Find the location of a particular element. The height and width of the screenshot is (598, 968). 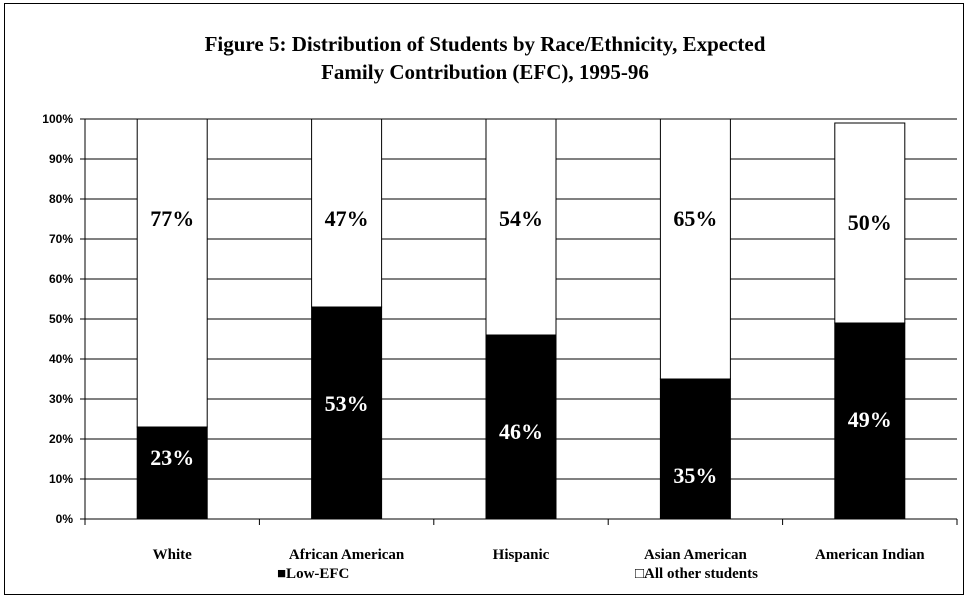

data-label: 53% is located at coordinates (347, 403).